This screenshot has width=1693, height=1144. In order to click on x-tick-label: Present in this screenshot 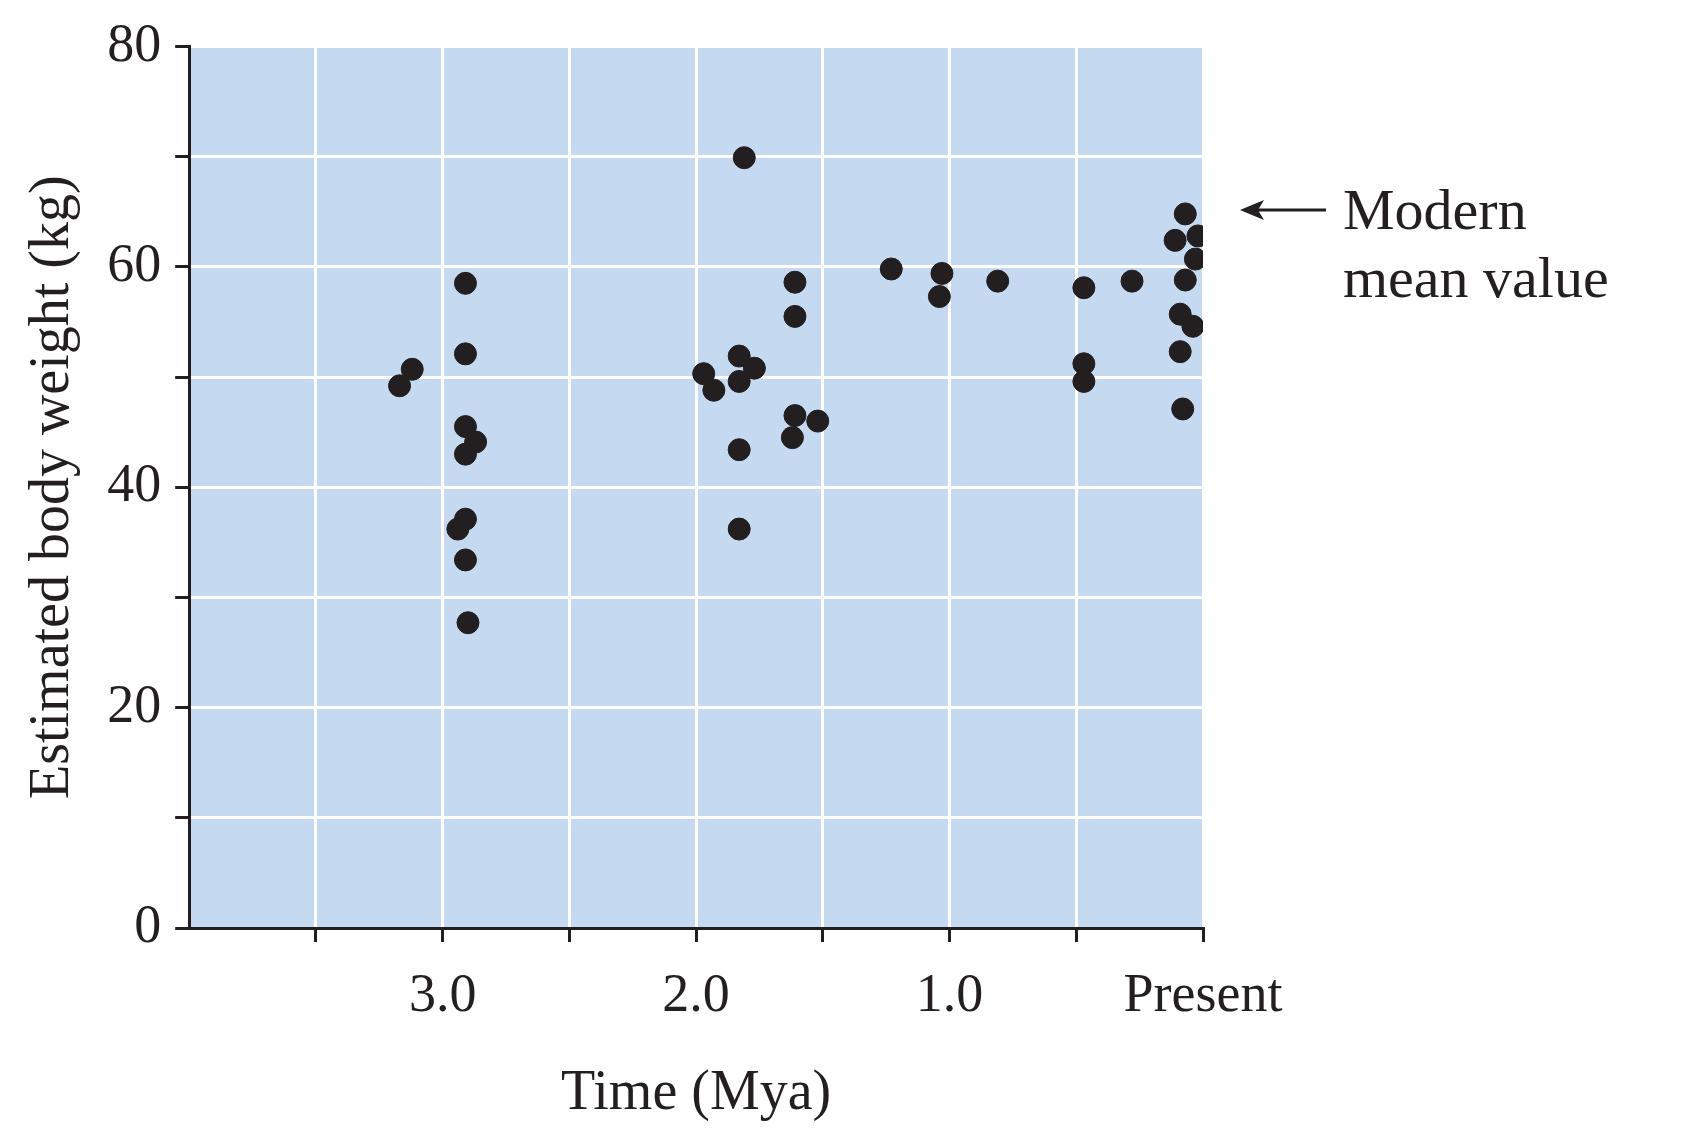, I will do `click(1203, 992)`.